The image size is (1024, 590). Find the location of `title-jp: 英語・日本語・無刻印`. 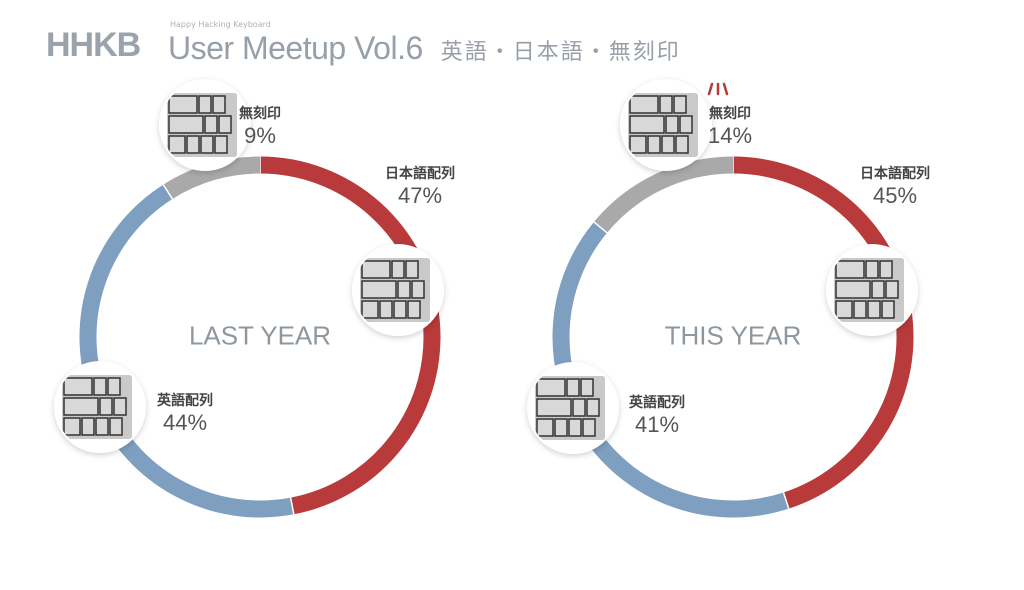

title-jp: 英語・日本語・無刻印 is located at coordinates (560, 52).